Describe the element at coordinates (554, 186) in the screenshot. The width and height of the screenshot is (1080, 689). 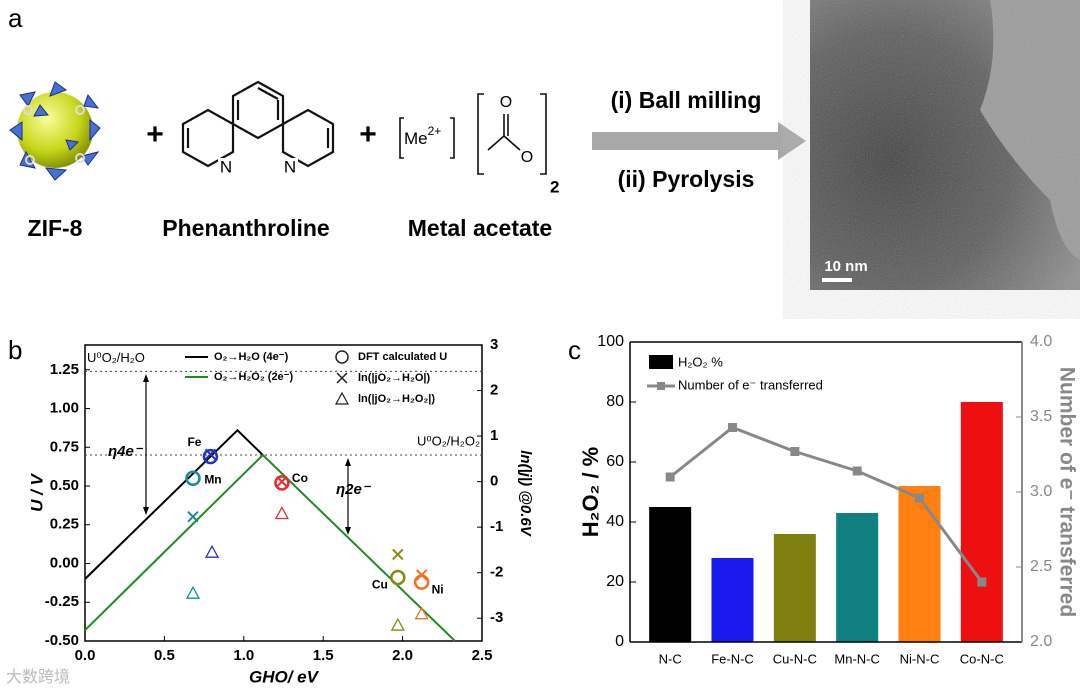
I see `subscript: 2` at that location.